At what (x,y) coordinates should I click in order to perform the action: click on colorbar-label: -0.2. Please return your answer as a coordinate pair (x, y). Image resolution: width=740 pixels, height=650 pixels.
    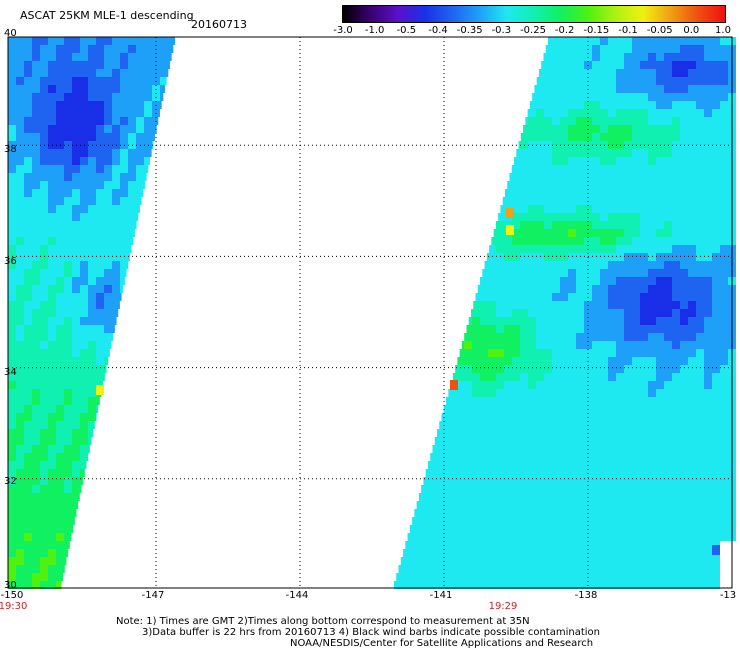
    Looking at the image, I should click on (564, 30).